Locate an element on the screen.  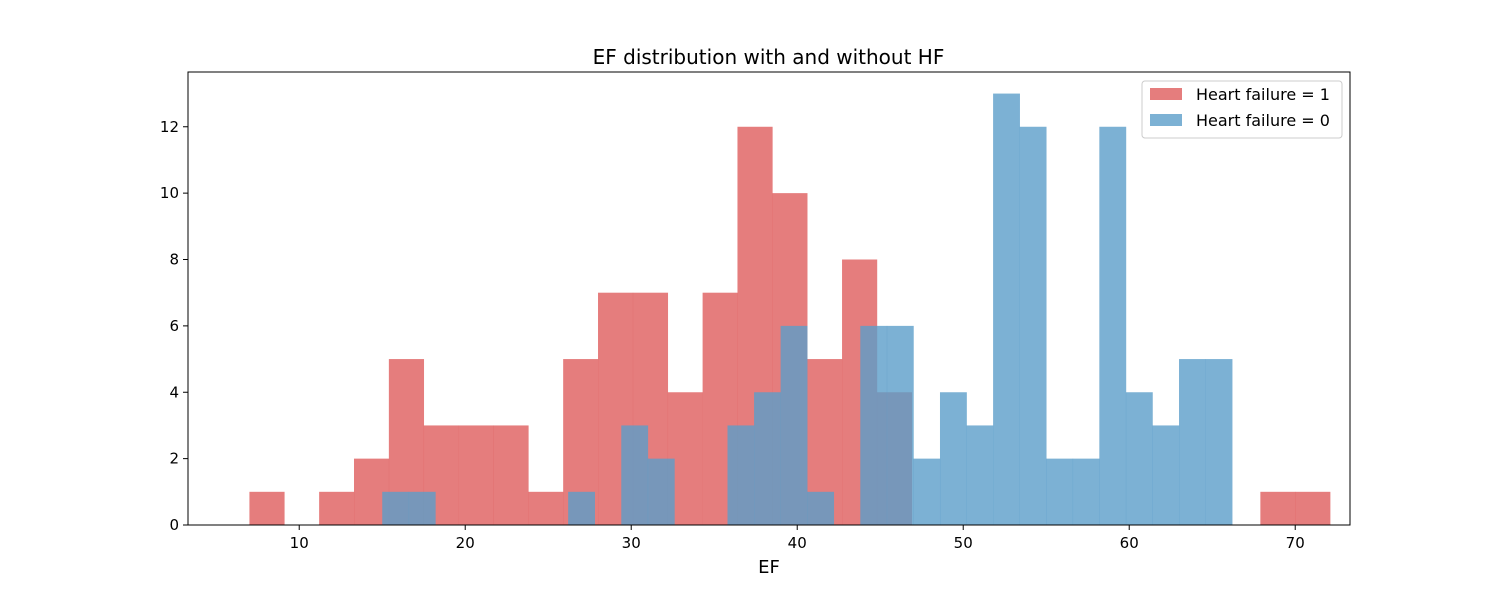
x-tick-label: 50 is located at coordinates (963, 543).